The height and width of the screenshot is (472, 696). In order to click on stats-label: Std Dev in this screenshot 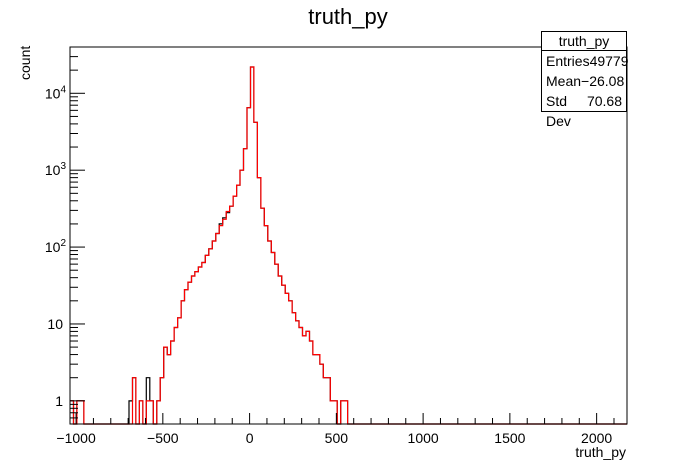, I will do `click(558, 111)`.